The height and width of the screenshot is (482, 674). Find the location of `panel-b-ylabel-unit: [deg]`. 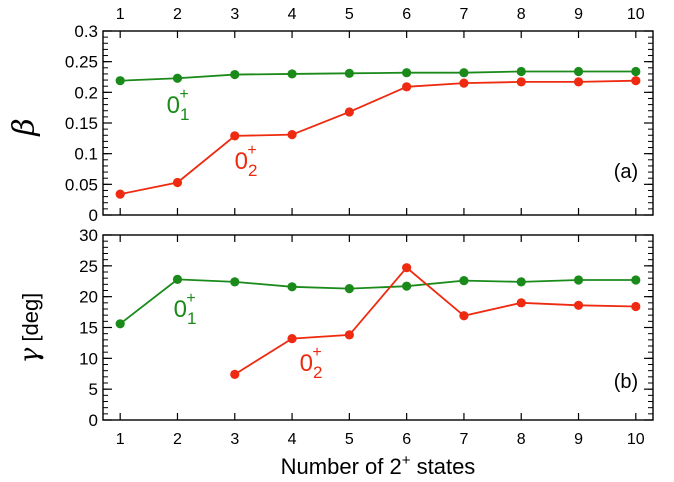

panel-b-ylabel-unit: [deg] is located at coordinates (30, 320).